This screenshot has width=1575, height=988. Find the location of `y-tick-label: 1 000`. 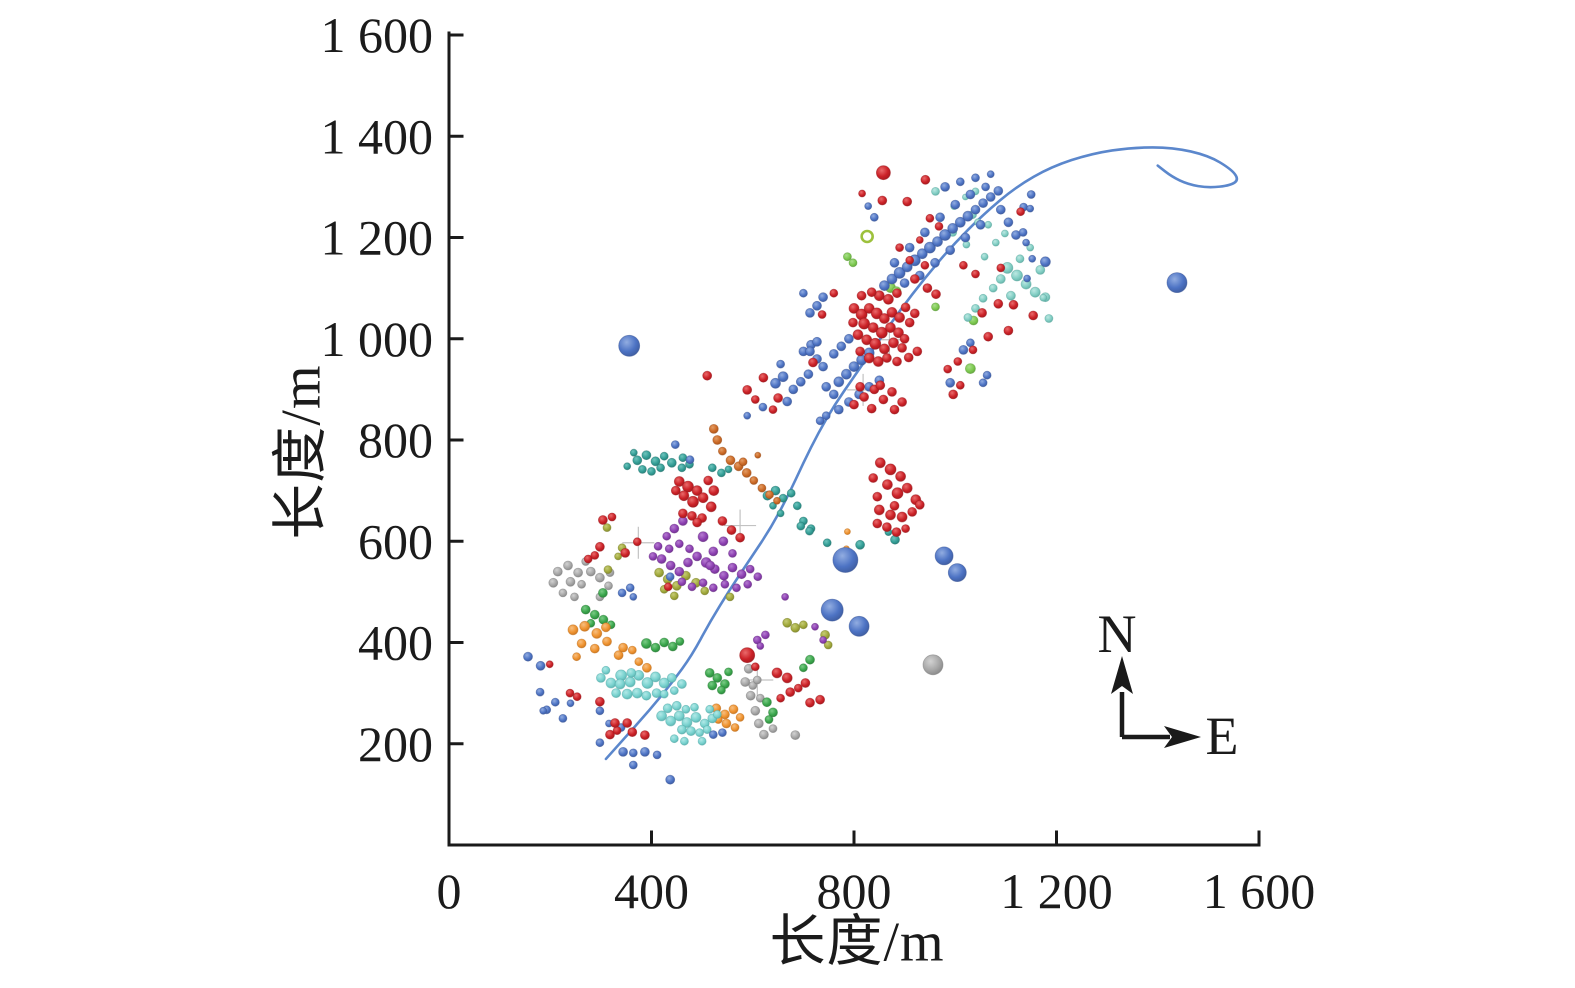

y-tick-label: 1 000 is located at coordinates (377, 339).